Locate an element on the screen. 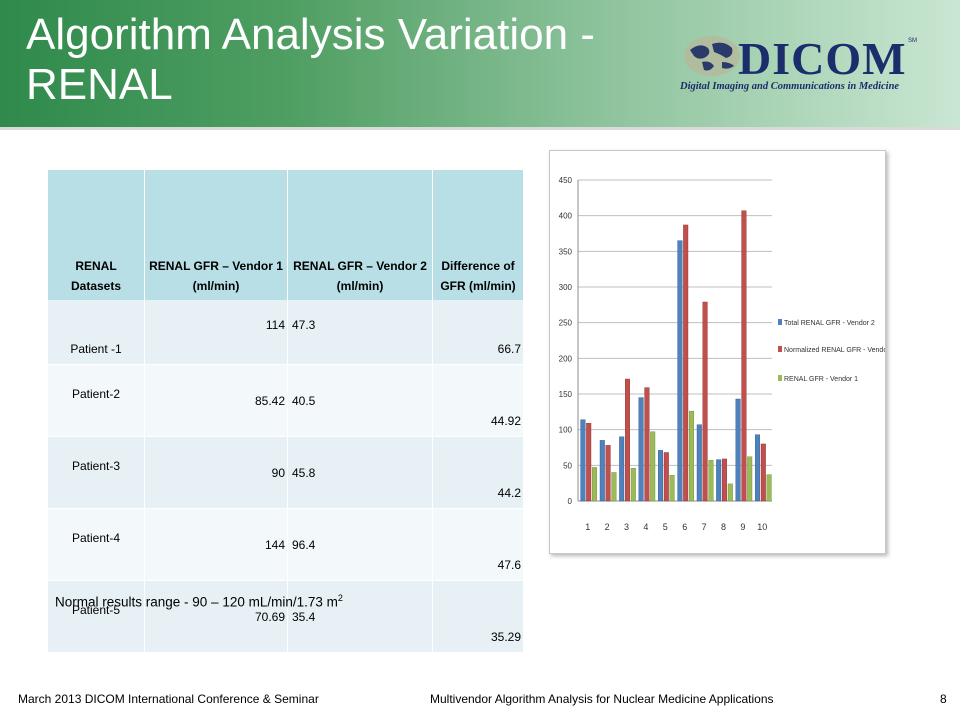  table-cell: 40.5 is located at coordinates (360, 400).